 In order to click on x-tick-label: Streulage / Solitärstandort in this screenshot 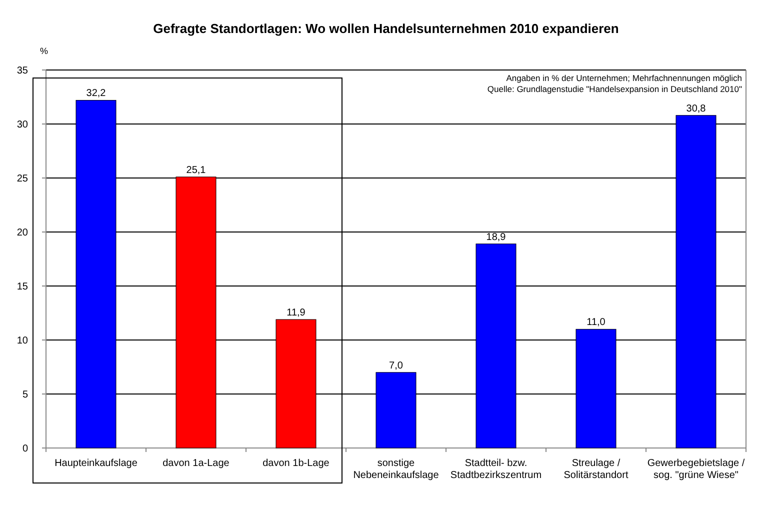, I will do `click(596, 469)`.